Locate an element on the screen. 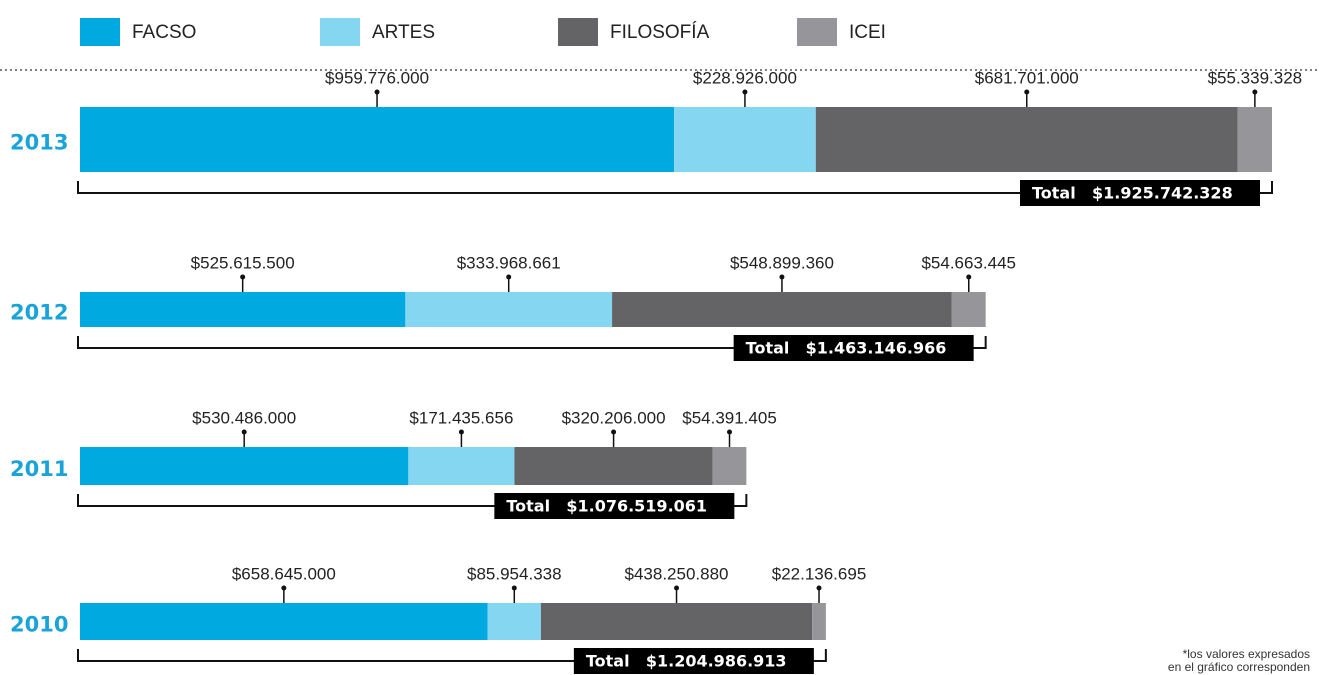 The height and width of the screenshot is (675, 1320). value-label: $530.486.000 is located at coordinates (244, 417).